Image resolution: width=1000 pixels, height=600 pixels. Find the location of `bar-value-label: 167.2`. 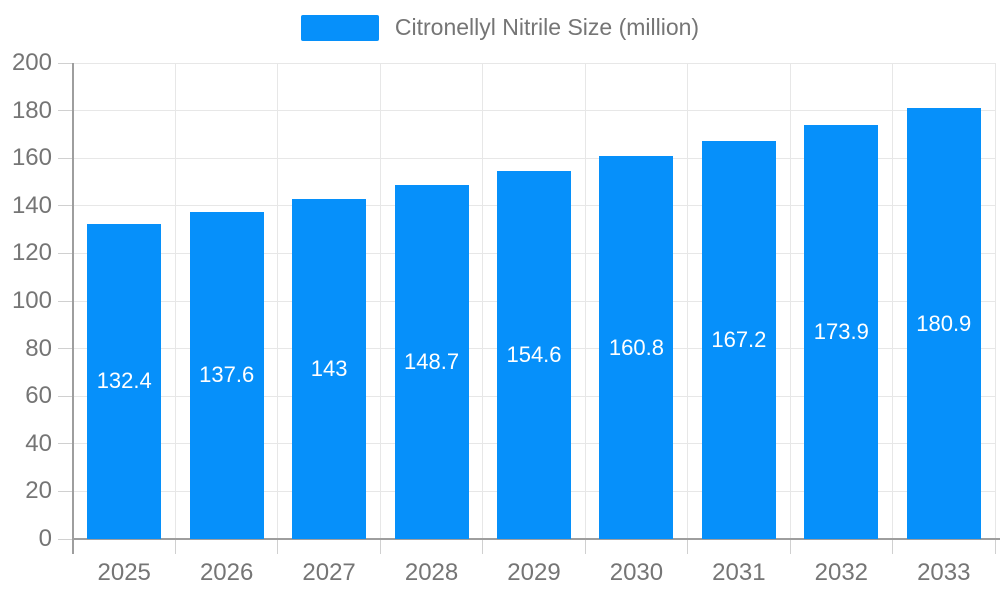

bar-value-label: 167.2 is located at coordinates (739, 340).